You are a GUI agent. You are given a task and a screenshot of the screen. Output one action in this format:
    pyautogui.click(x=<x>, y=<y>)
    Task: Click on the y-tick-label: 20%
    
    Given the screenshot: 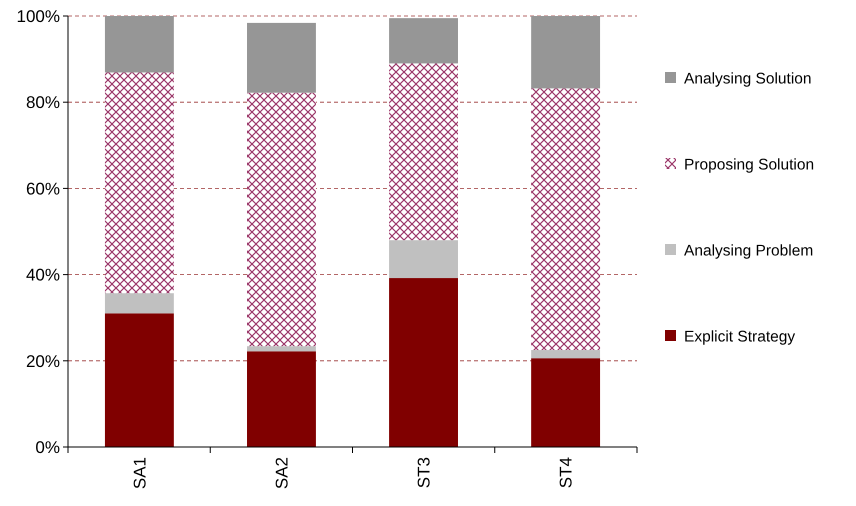 What is the action you would take?
    pyautogui.click(x=43, y=361)
    